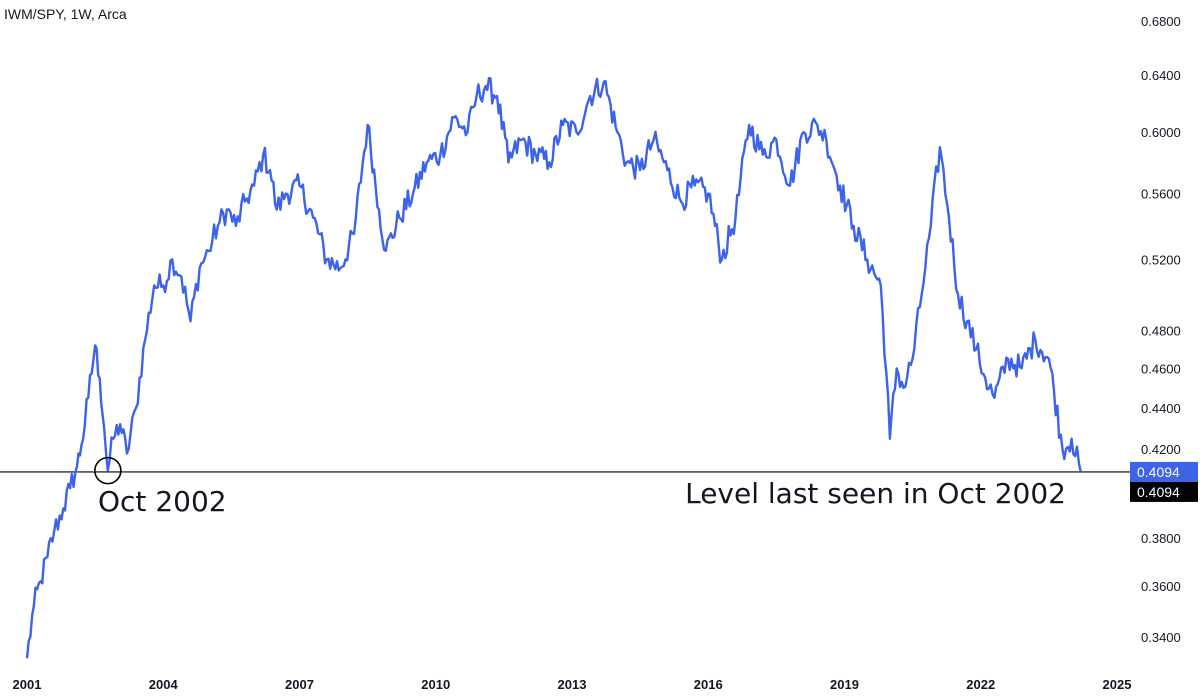  I want to click on x-axis: 2001 2004 2007 2010 2013 2016 2019 2022 2025, so click(572, 684).